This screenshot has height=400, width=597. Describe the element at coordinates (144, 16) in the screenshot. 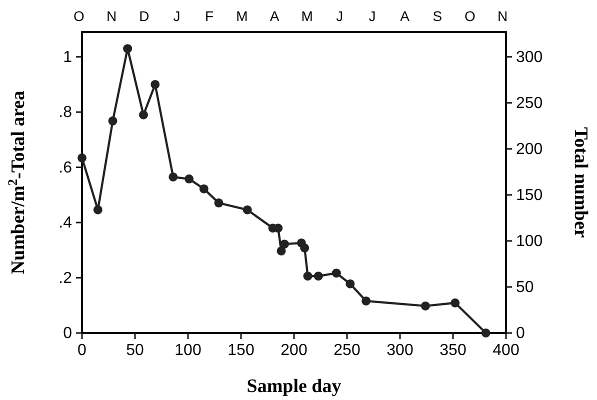

I see `text: D` at that location.